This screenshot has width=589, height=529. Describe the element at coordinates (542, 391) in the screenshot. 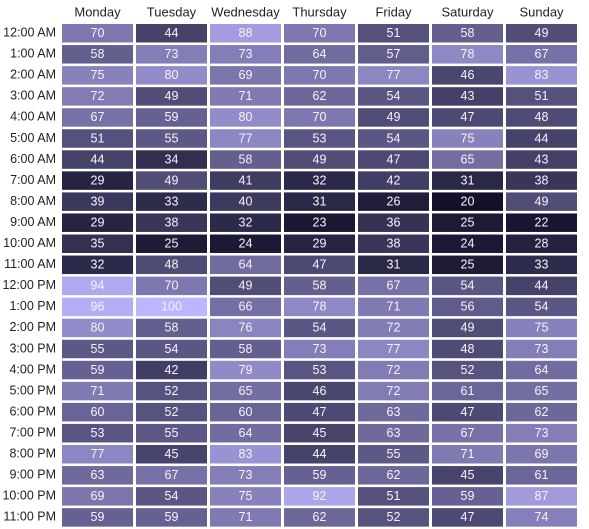

I see `cell-value-label: 65` at that location.